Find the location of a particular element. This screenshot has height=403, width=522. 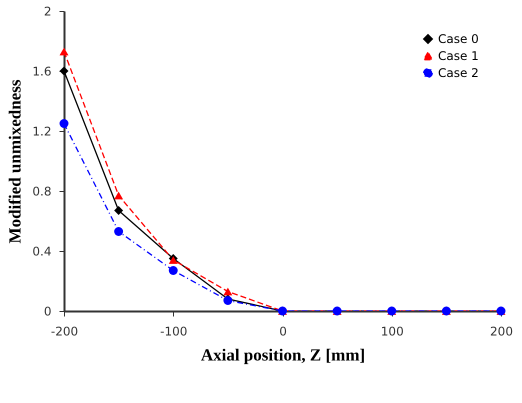

x-tick-label: 100 is located at coordinates (392, 331).